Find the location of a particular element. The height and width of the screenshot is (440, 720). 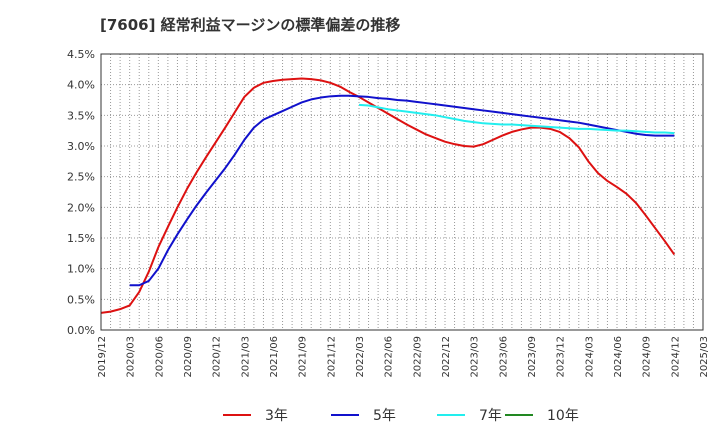

legend: 3年 5年 7年 10年 is located at coordinates (401, 416).